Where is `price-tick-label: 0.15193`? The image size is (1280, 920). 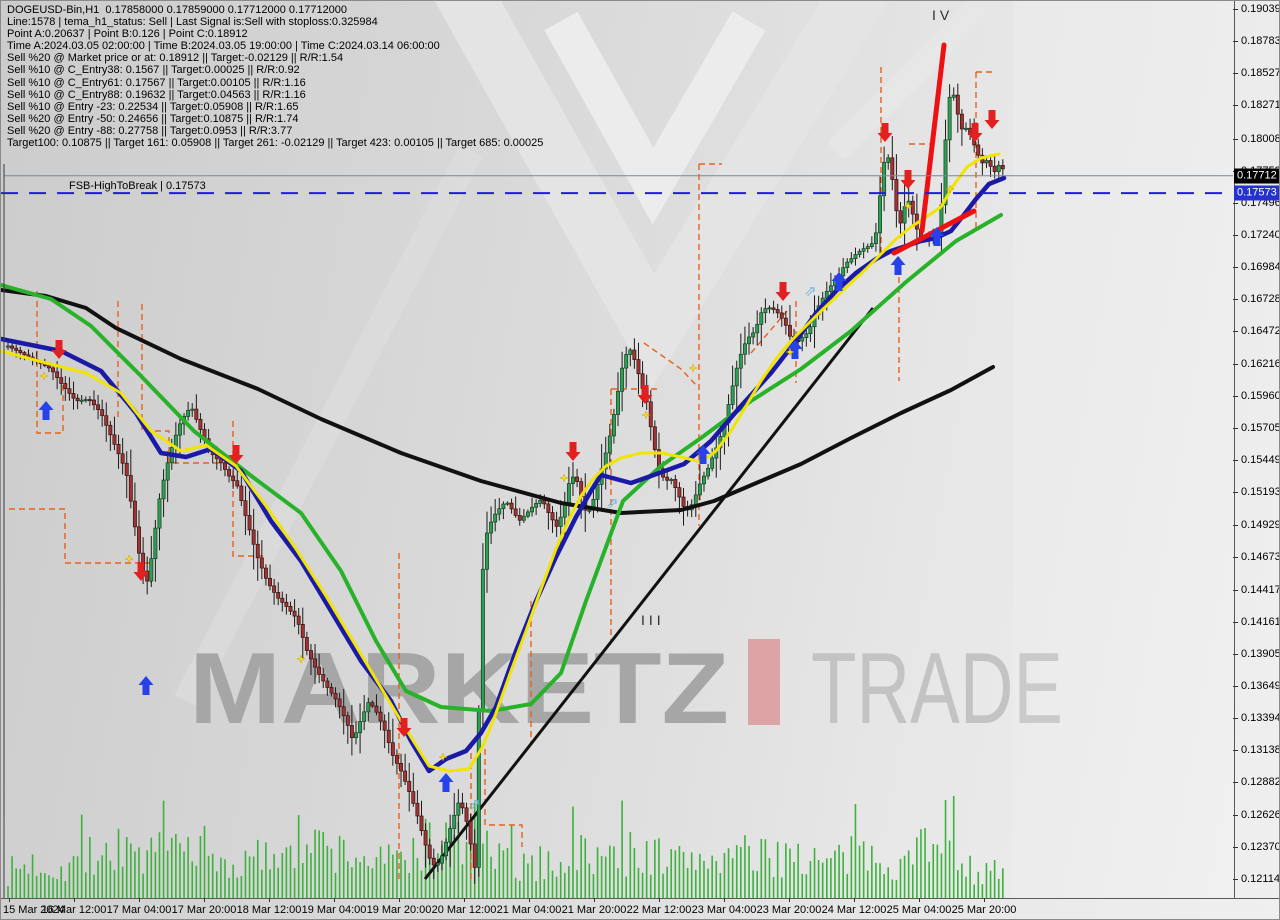 price-tick-label: 0.15193 is located at coordinates (1260, 492).